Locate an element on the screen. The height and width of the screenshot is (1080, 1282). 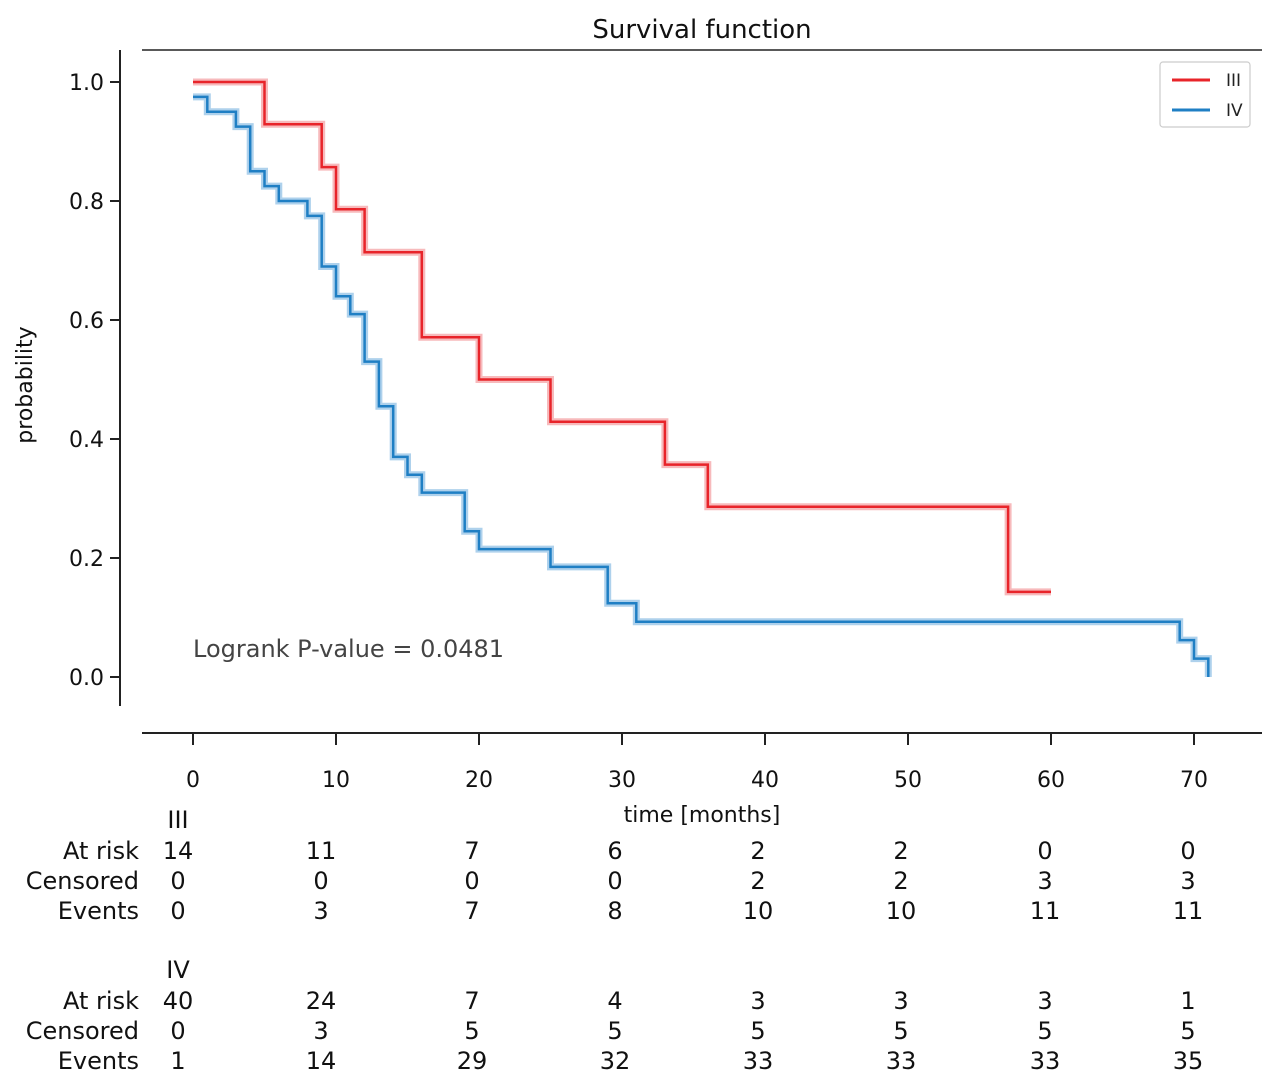
x-tick-label: 20 is located at coordinates (479, 780).